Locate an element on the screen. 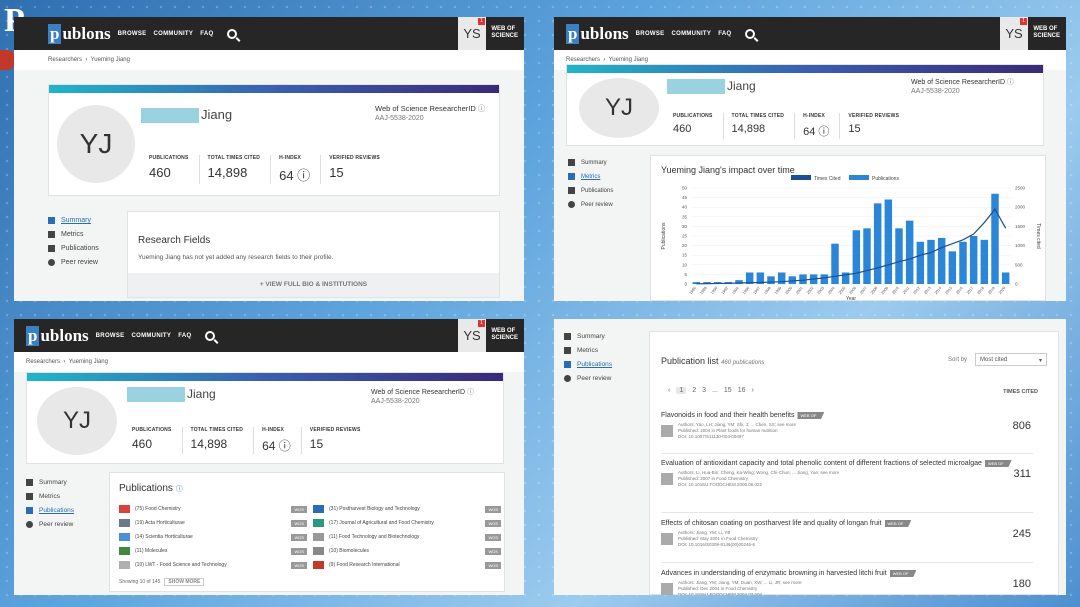 The width and height of the screenshot is (1080, 607). breadcrumb: Researchers › Yueming Jiang is located at coordinates (269, 60).